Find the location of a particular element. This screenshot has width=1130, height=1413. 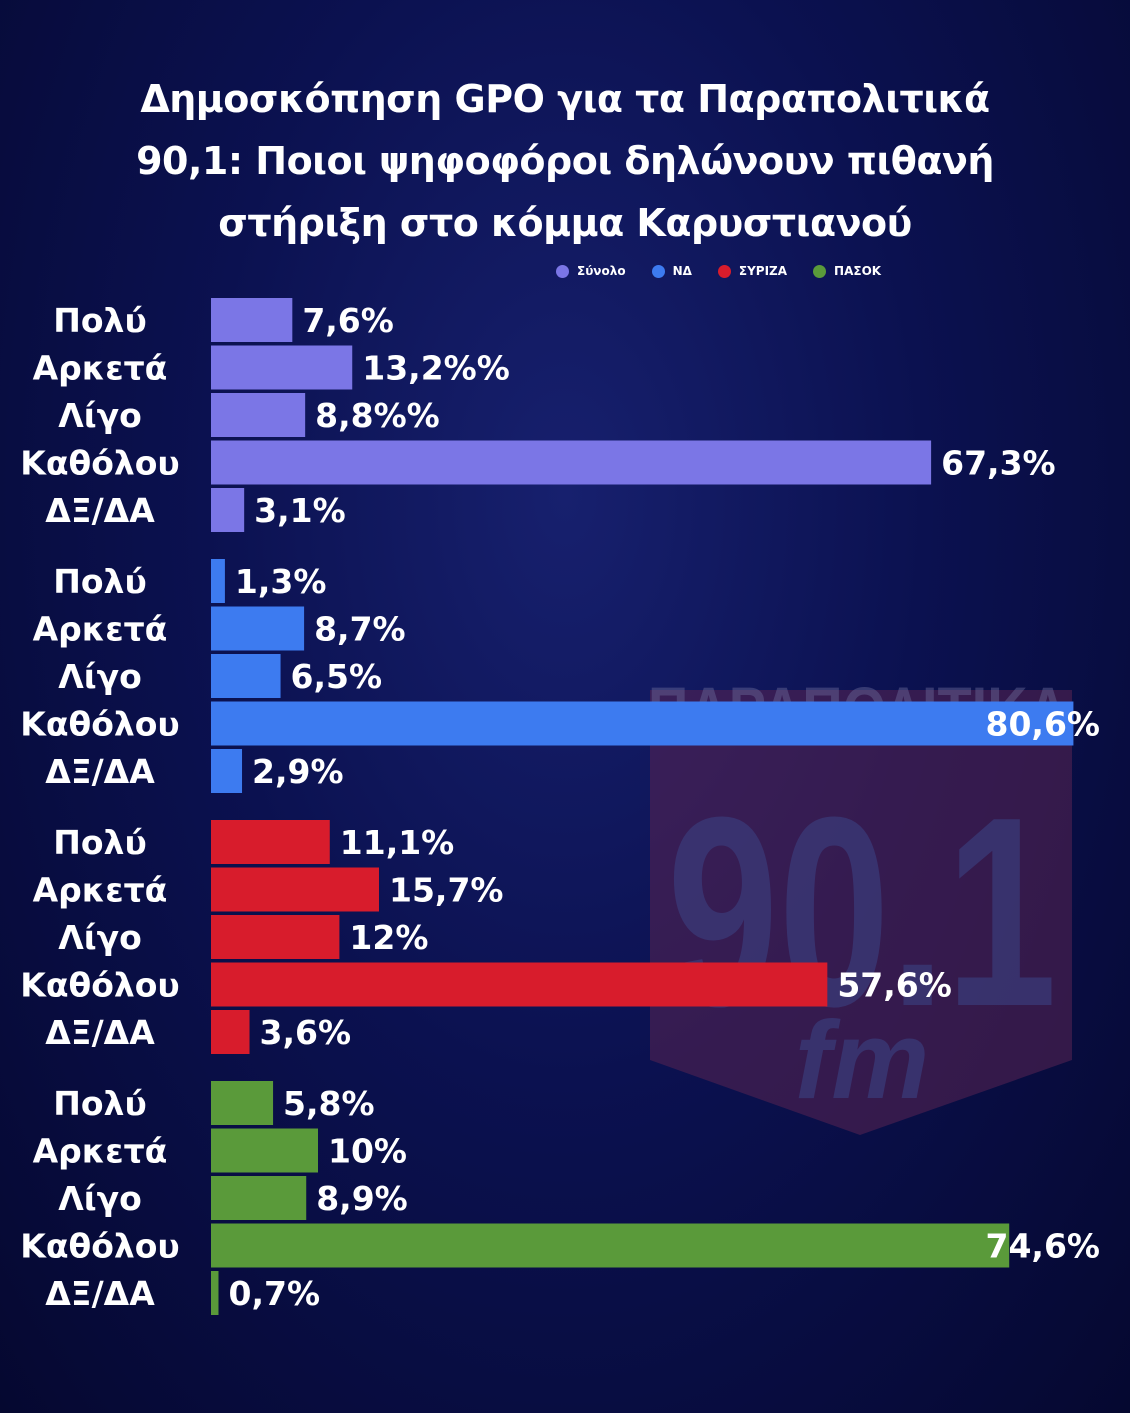

value-label-nd-0: 1,3% is located at coordinates (281, 581).